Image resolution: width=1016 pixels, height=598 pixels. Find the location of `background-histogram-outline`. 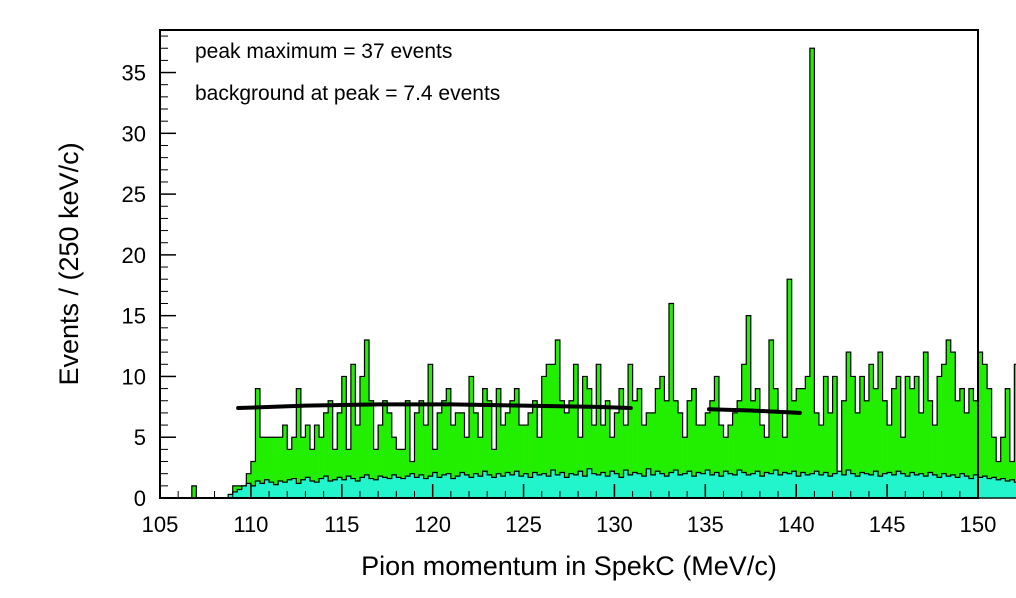

background-histogram-outline is located at coordinates (603, 483).